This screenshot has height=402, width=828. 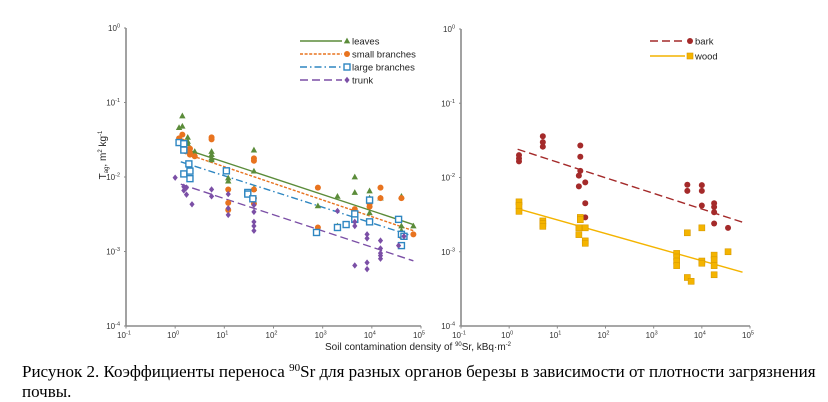 I want to click on y-axis-title: Tag, m2 kg-1, so click(x=104, y=154).